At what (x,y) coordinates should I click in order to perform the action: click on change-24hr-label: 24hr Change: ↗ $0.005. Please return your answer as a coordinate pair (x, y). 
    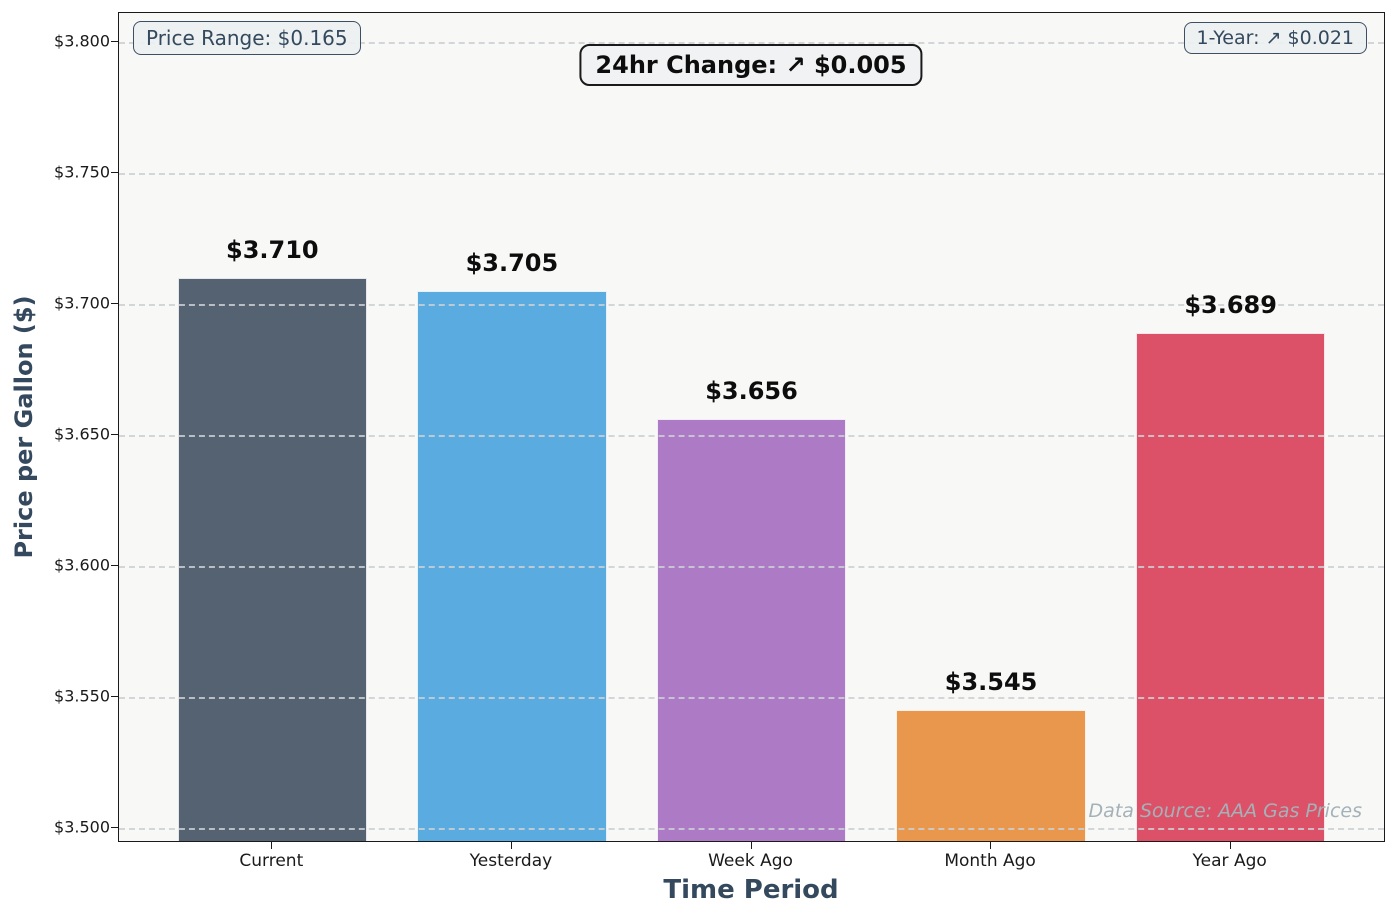
    Looking at the image, I should click on (751, 65).